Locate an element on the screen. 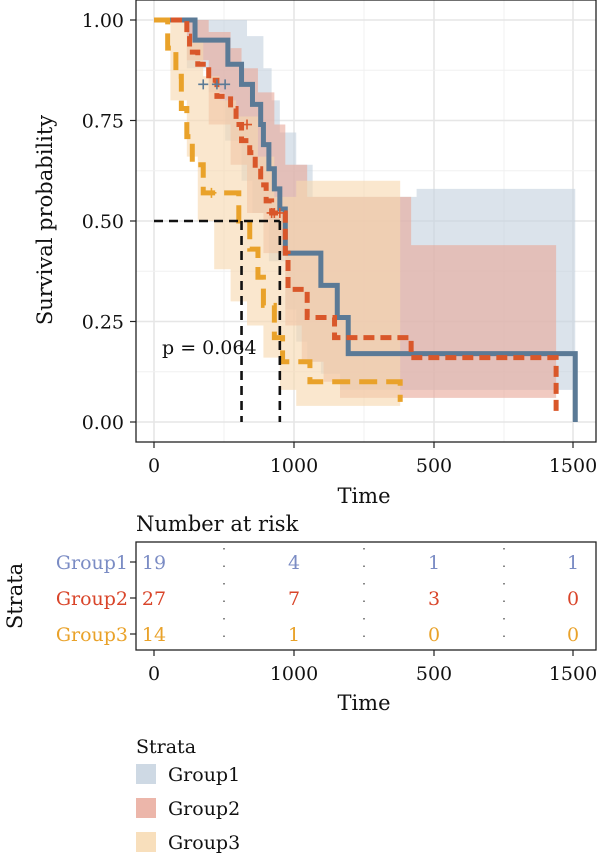  risk-table-title: Number at risk is located at coordinates (217, 524).